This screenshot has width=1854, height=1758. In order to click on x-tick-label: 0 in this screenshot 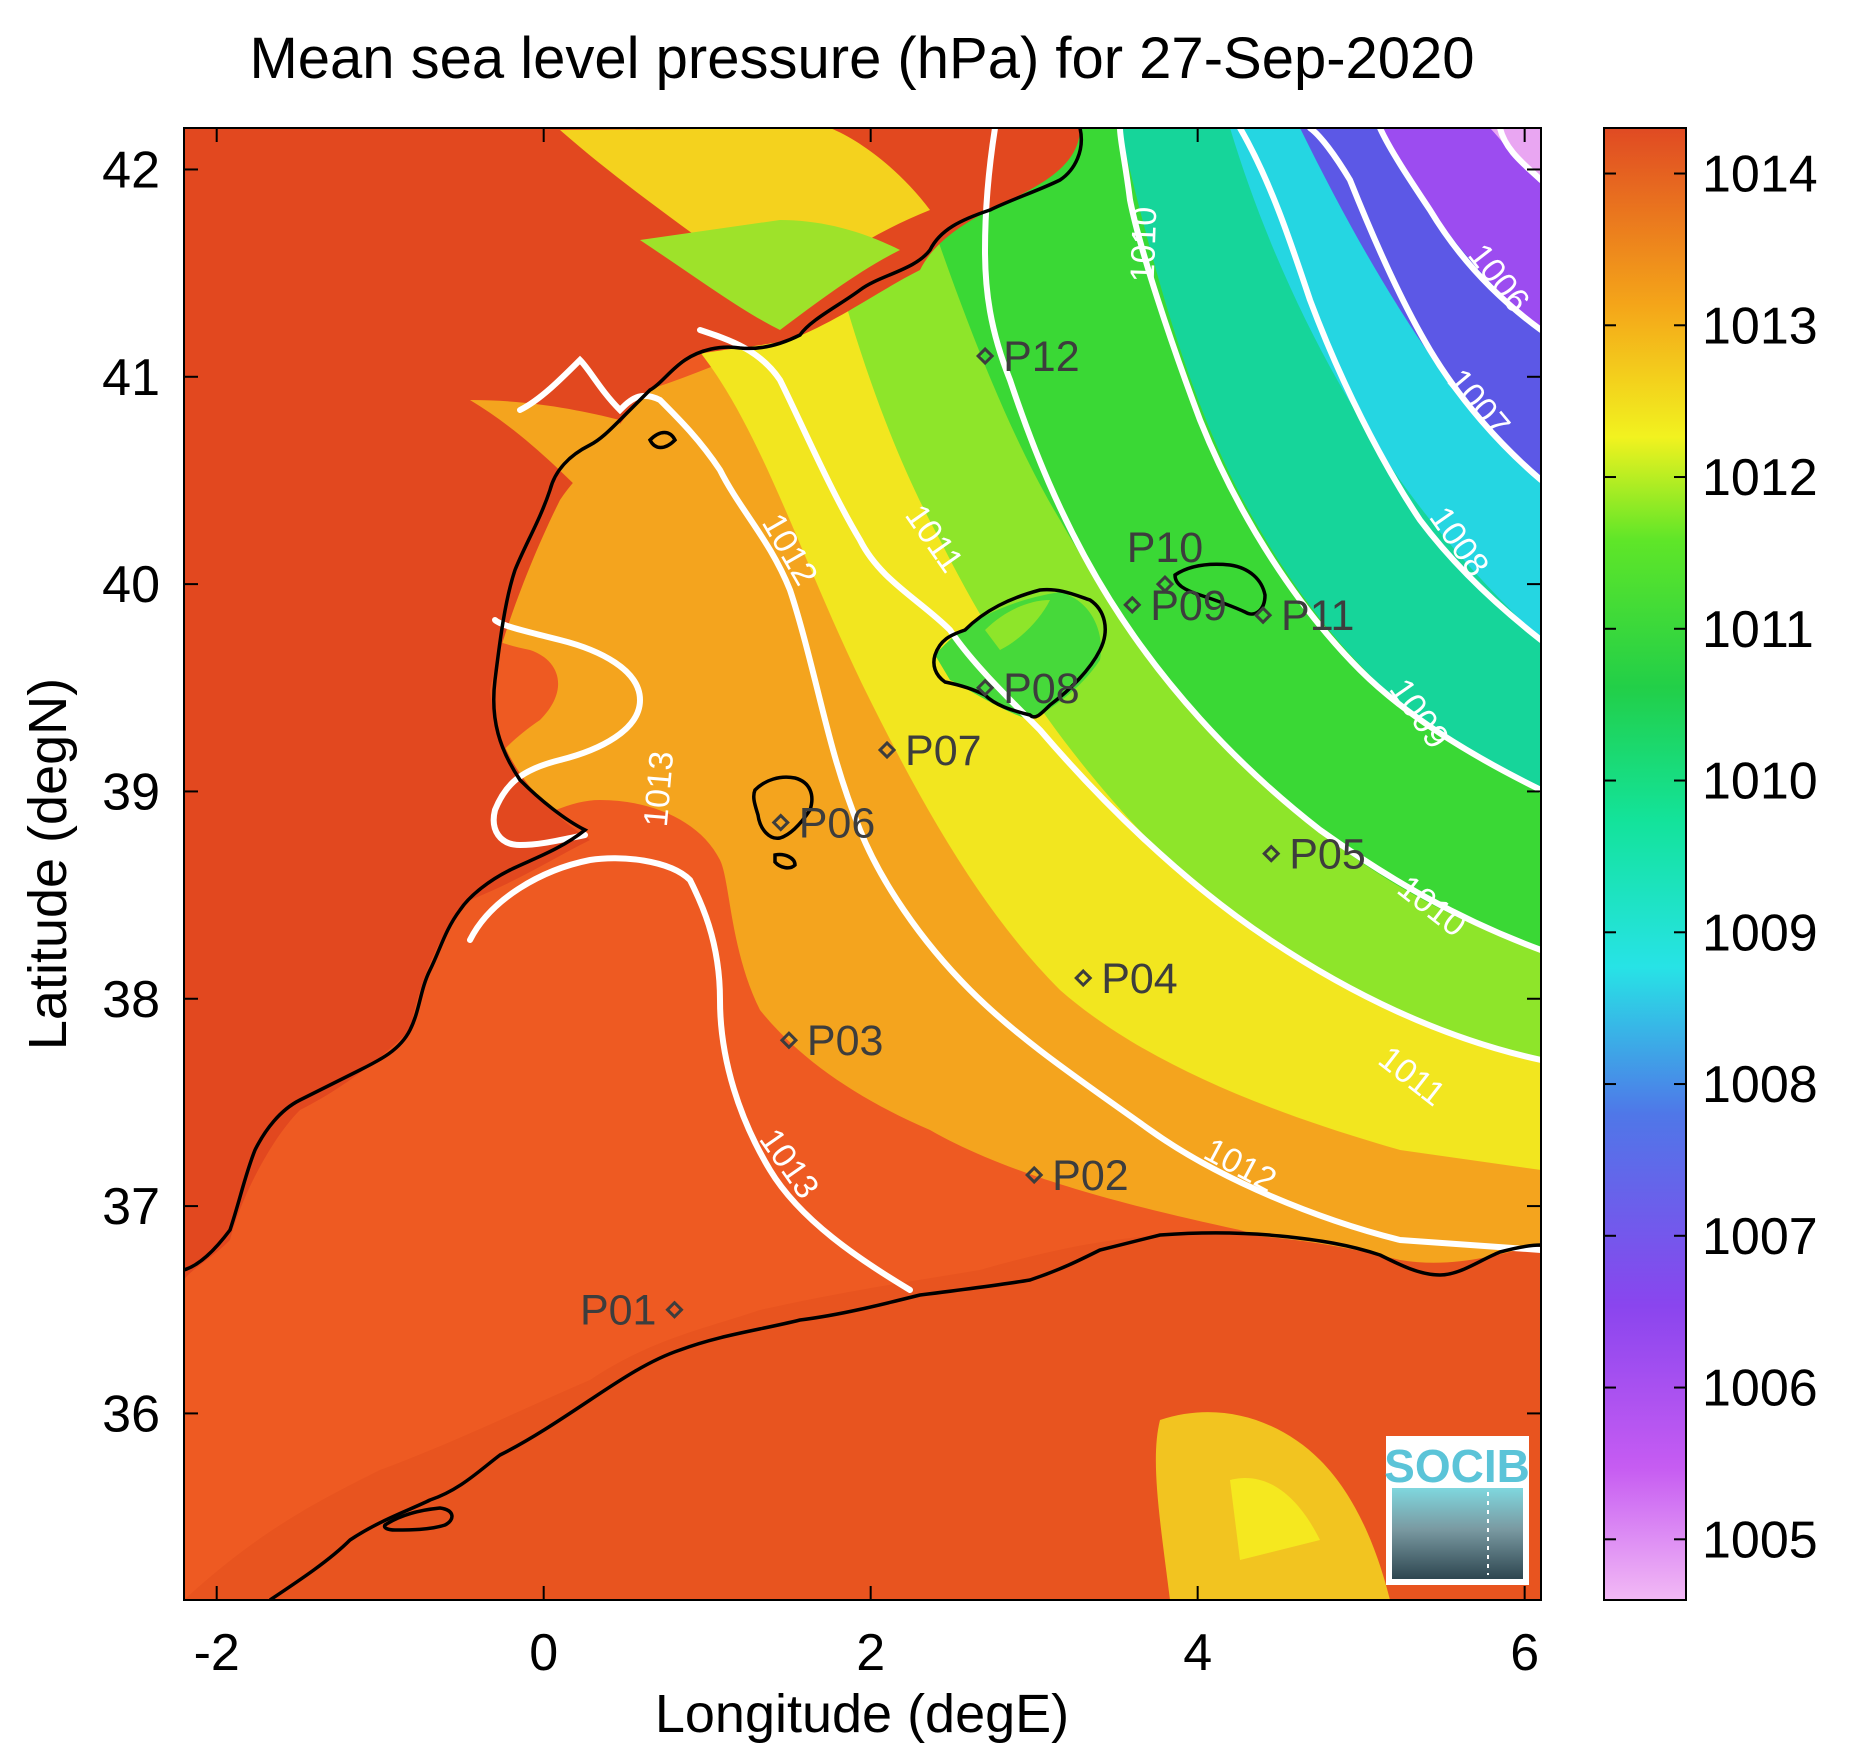, I will do `click(543, 1653)`.